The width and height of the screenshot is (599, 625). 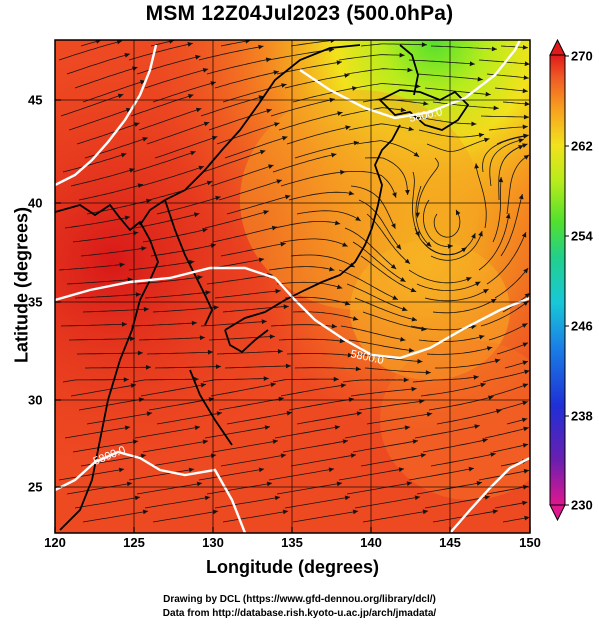 I want to click on y-tick-label: 45, so click(x=35, y=100).